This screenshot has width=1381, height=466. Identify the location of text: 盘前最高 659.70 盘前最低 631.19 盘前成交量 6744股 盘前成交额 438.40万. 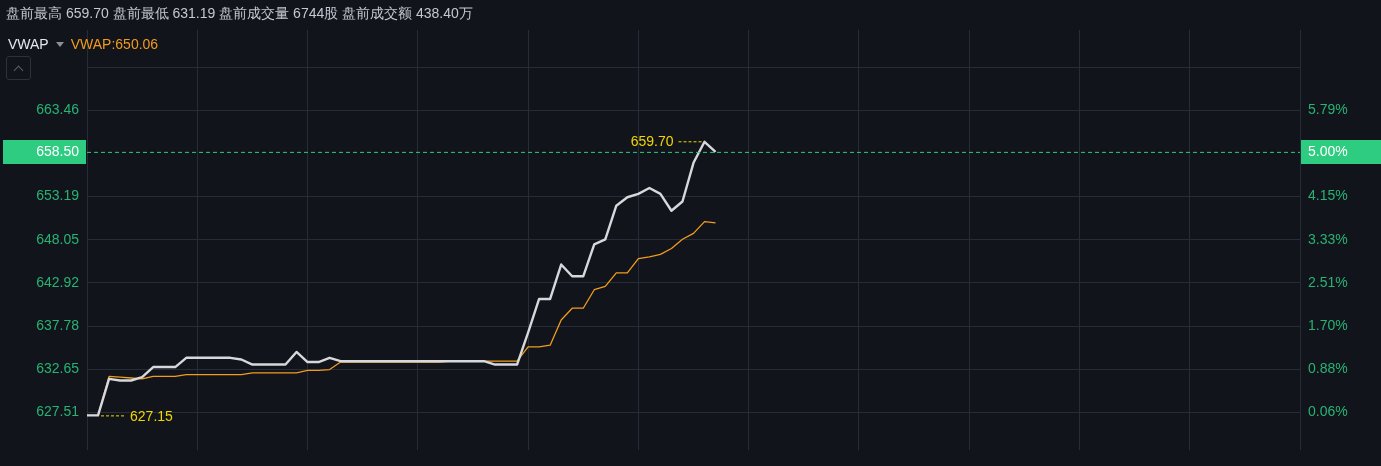
(239, 14).